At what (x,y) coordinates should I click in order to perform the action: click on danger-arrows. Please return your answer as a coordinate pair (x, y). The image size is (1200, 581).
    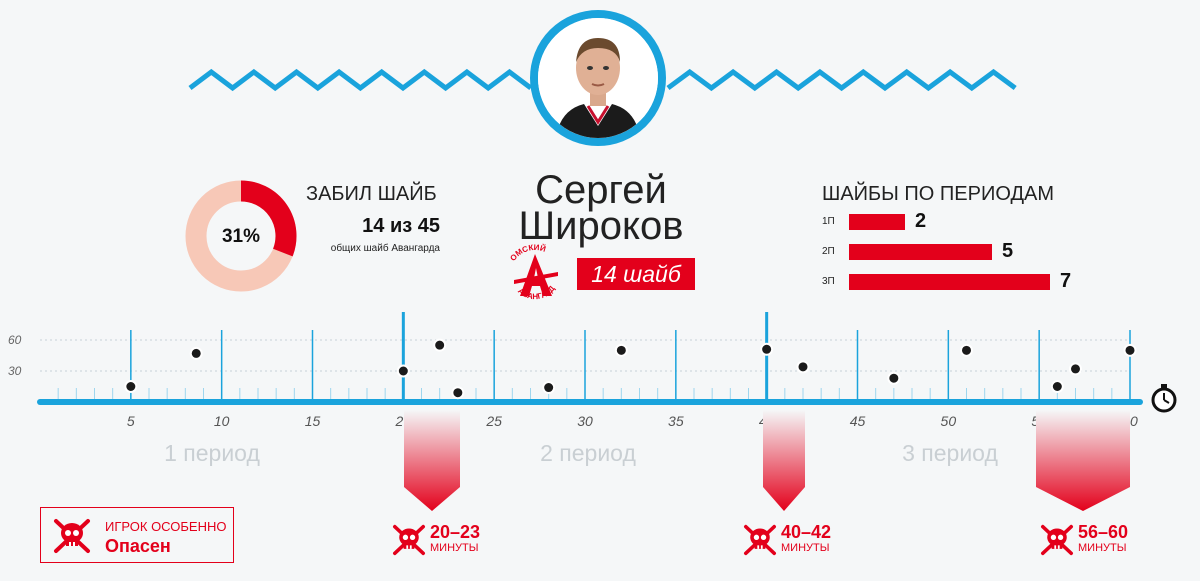
    Looking at the image, I should click on (767, 460).